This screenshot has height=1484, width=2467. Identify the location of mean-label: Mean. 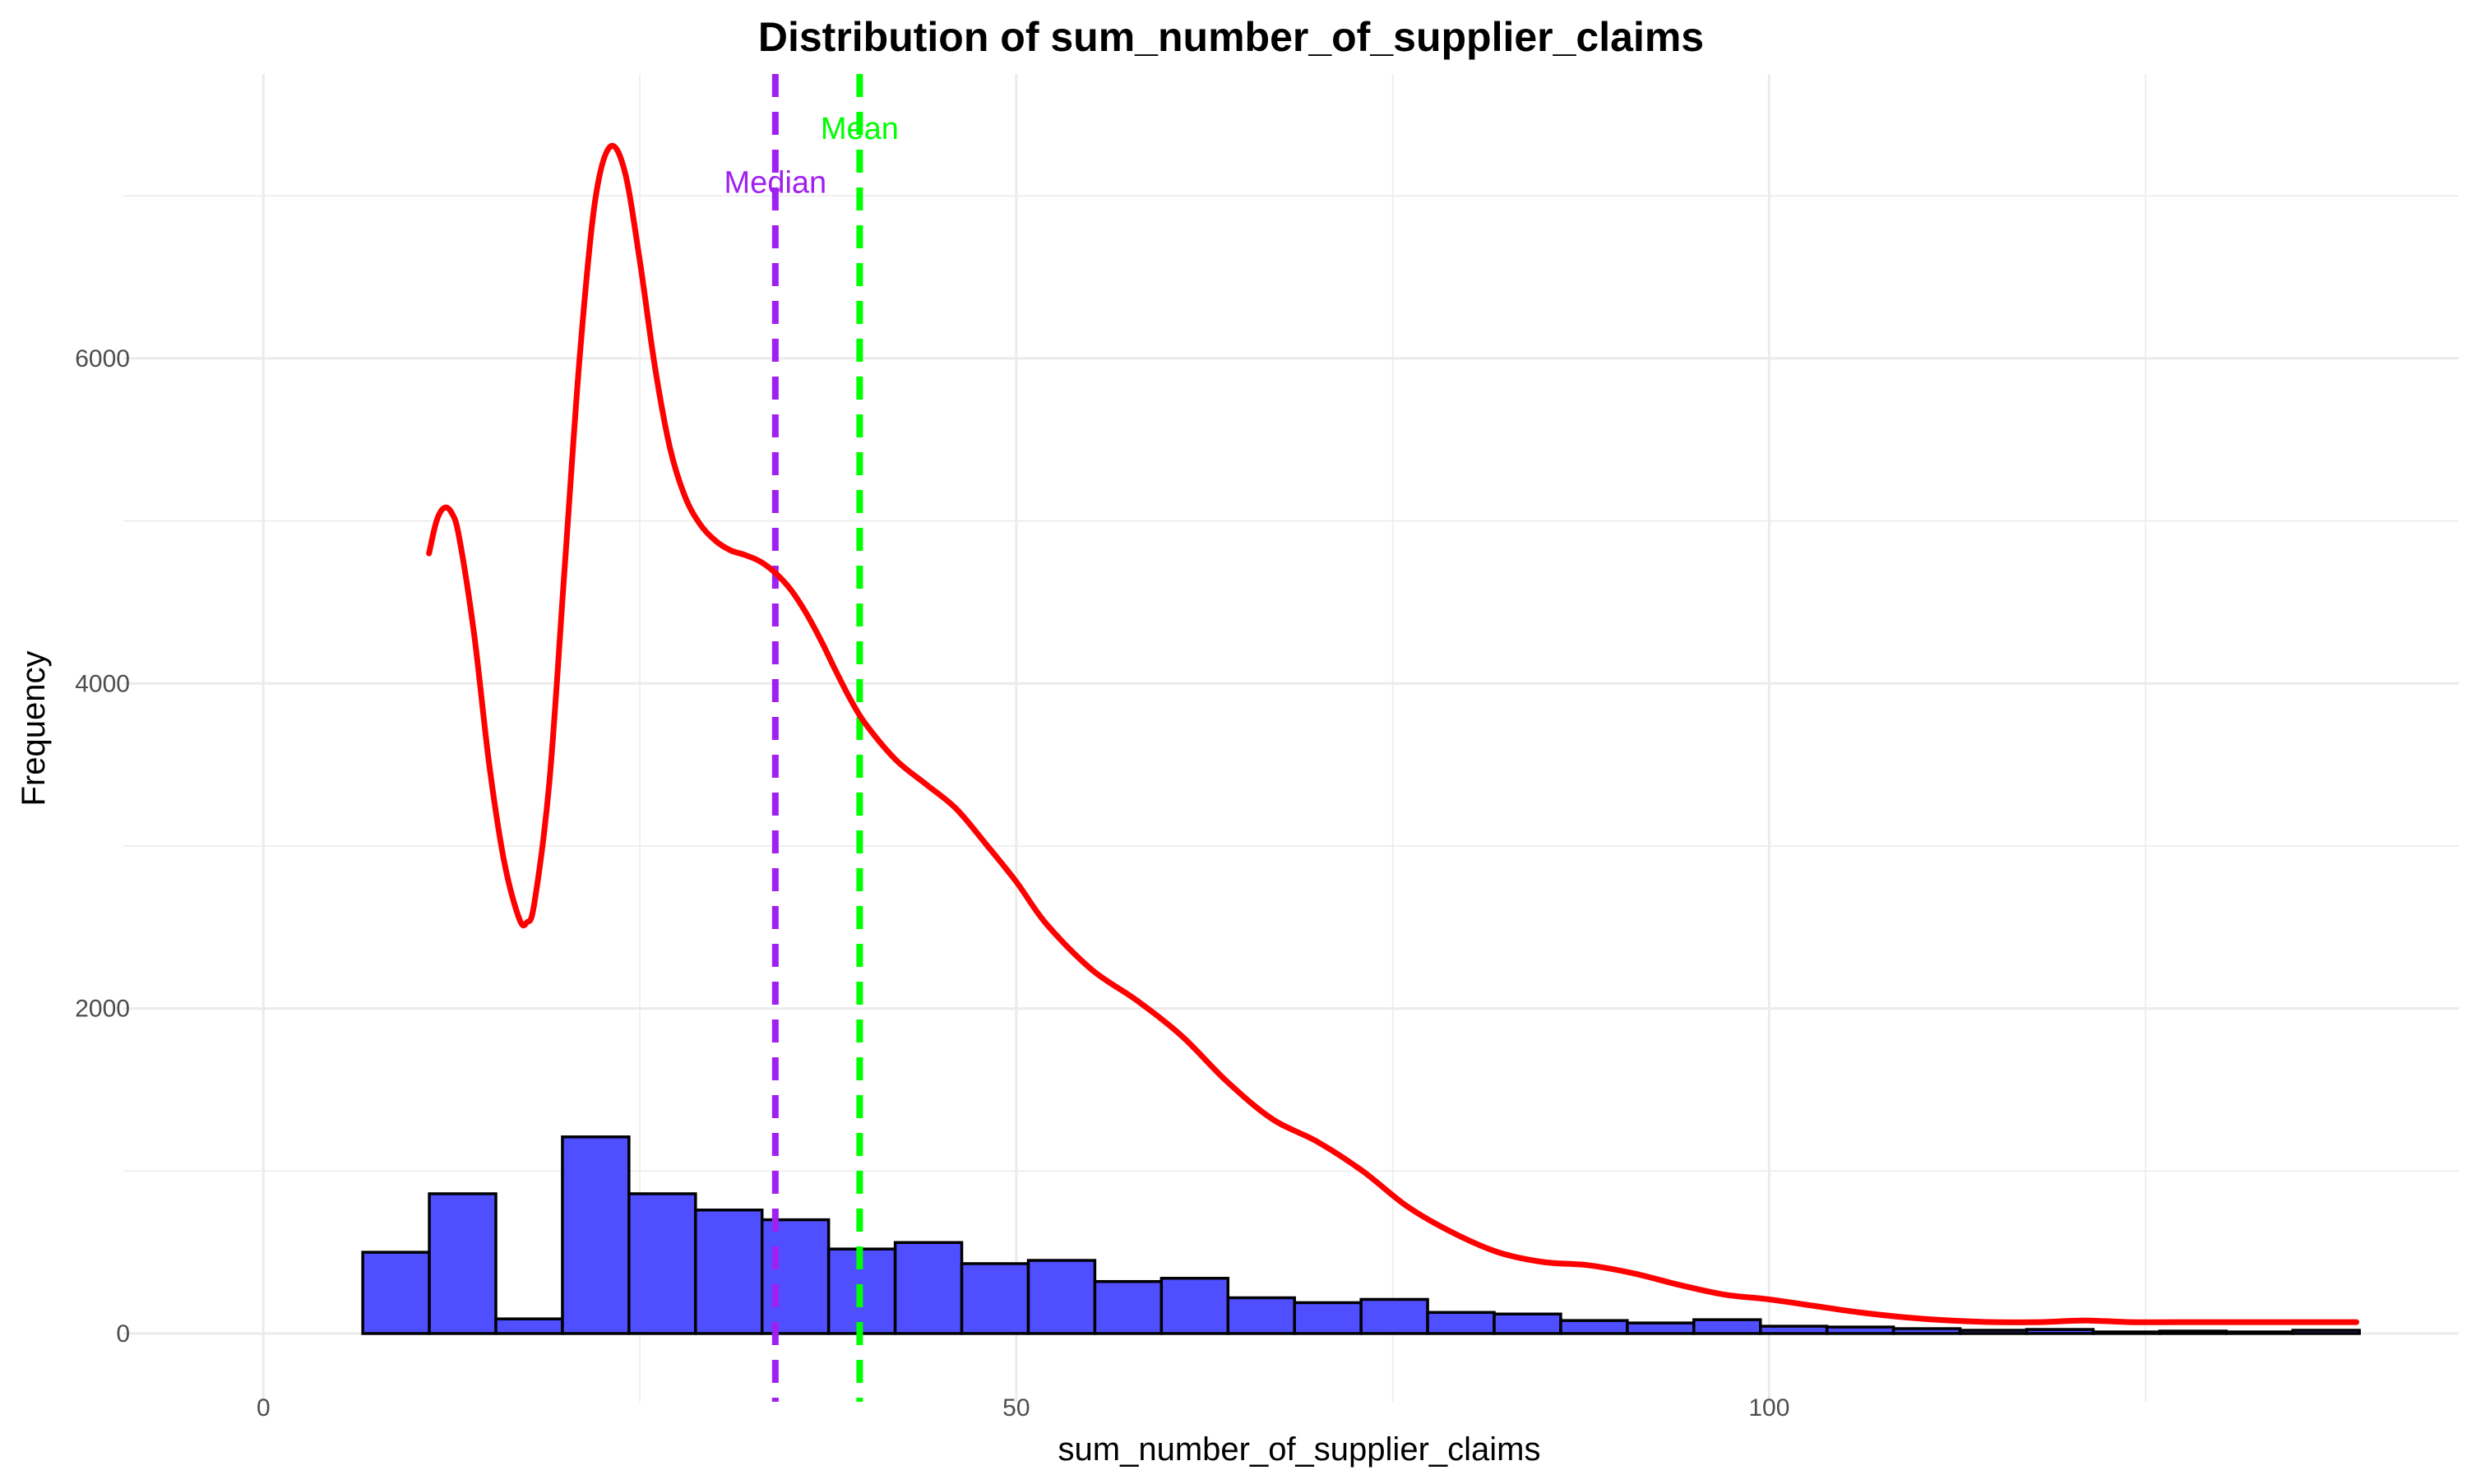
(860, 129).